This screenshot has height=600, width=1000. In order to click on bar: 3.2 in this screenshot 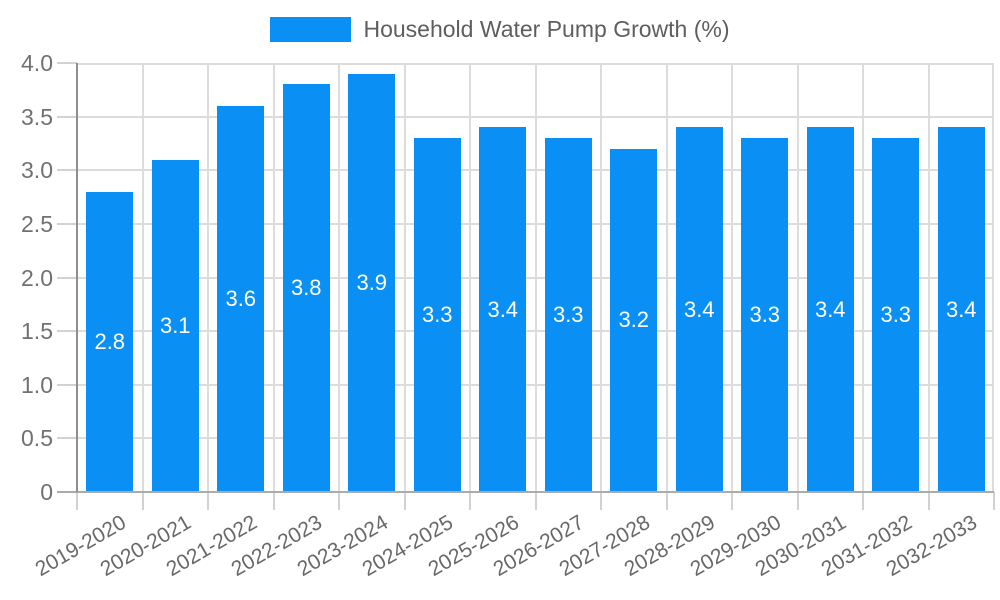, I will do `click(634, 320)`.